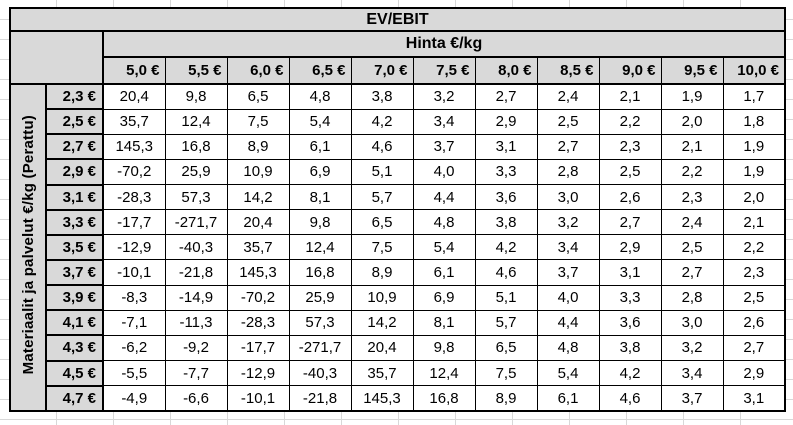  Describe the element at coordinates (320, 373) in the screenshot. I see `data-cell: -40,3` at that location.